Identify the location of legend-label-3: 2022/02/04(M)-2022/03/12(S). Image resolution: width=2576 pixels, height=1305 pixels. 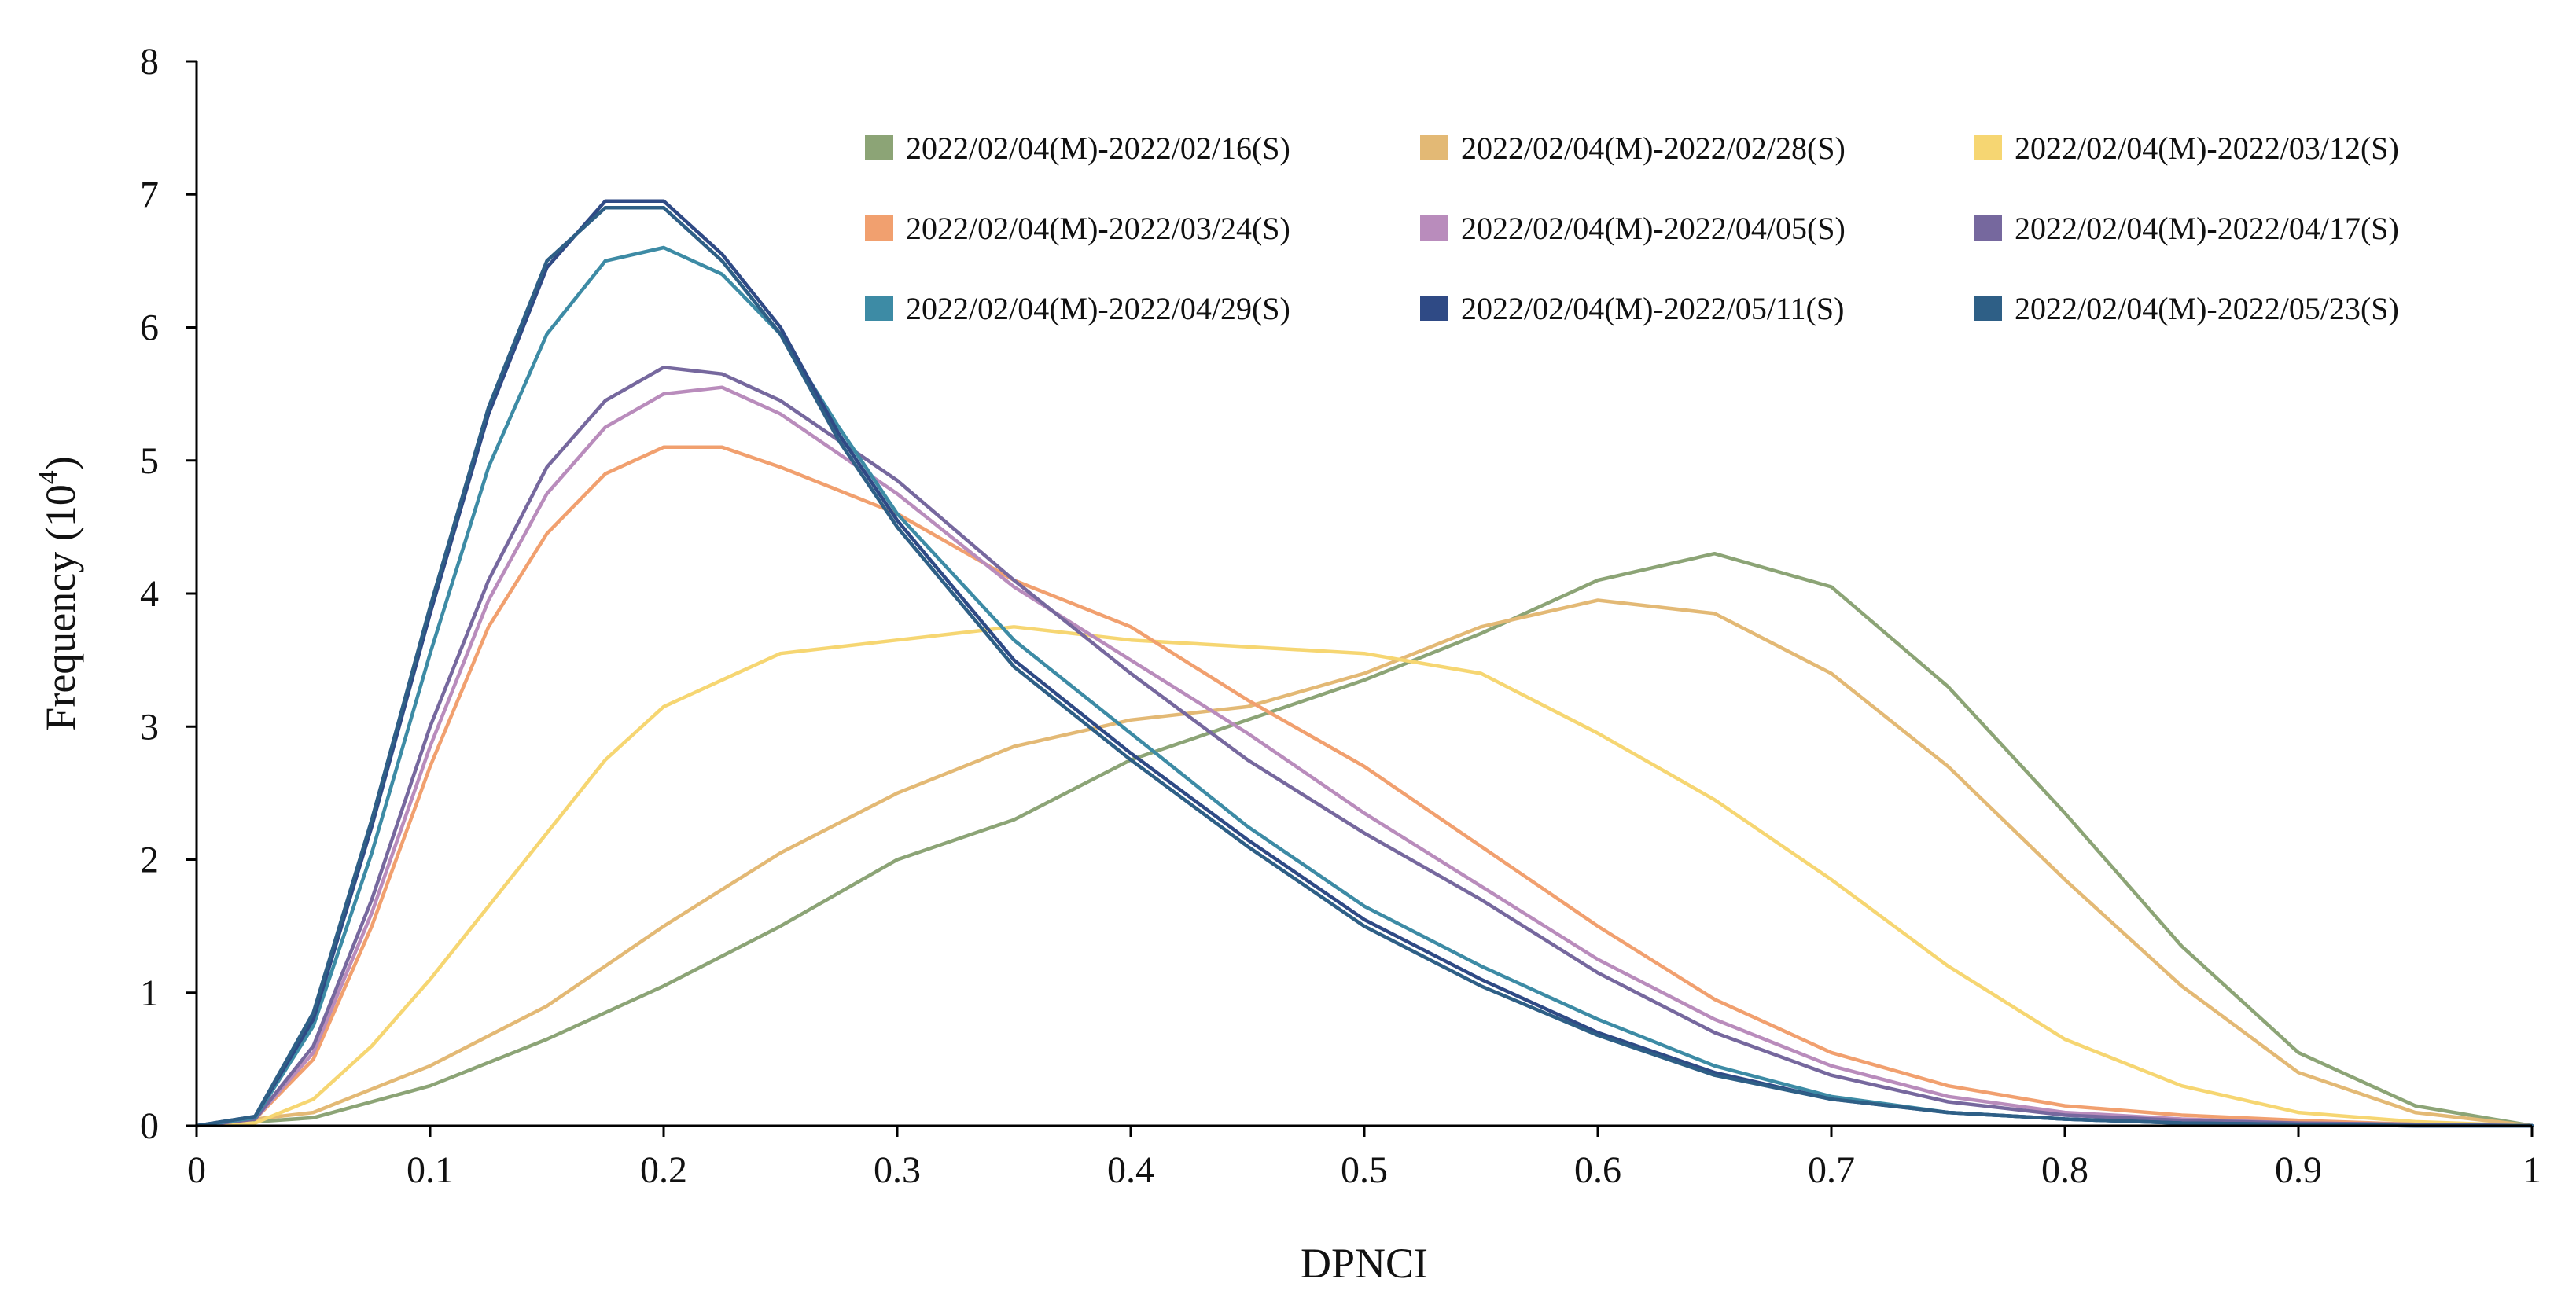
(2207, 148).